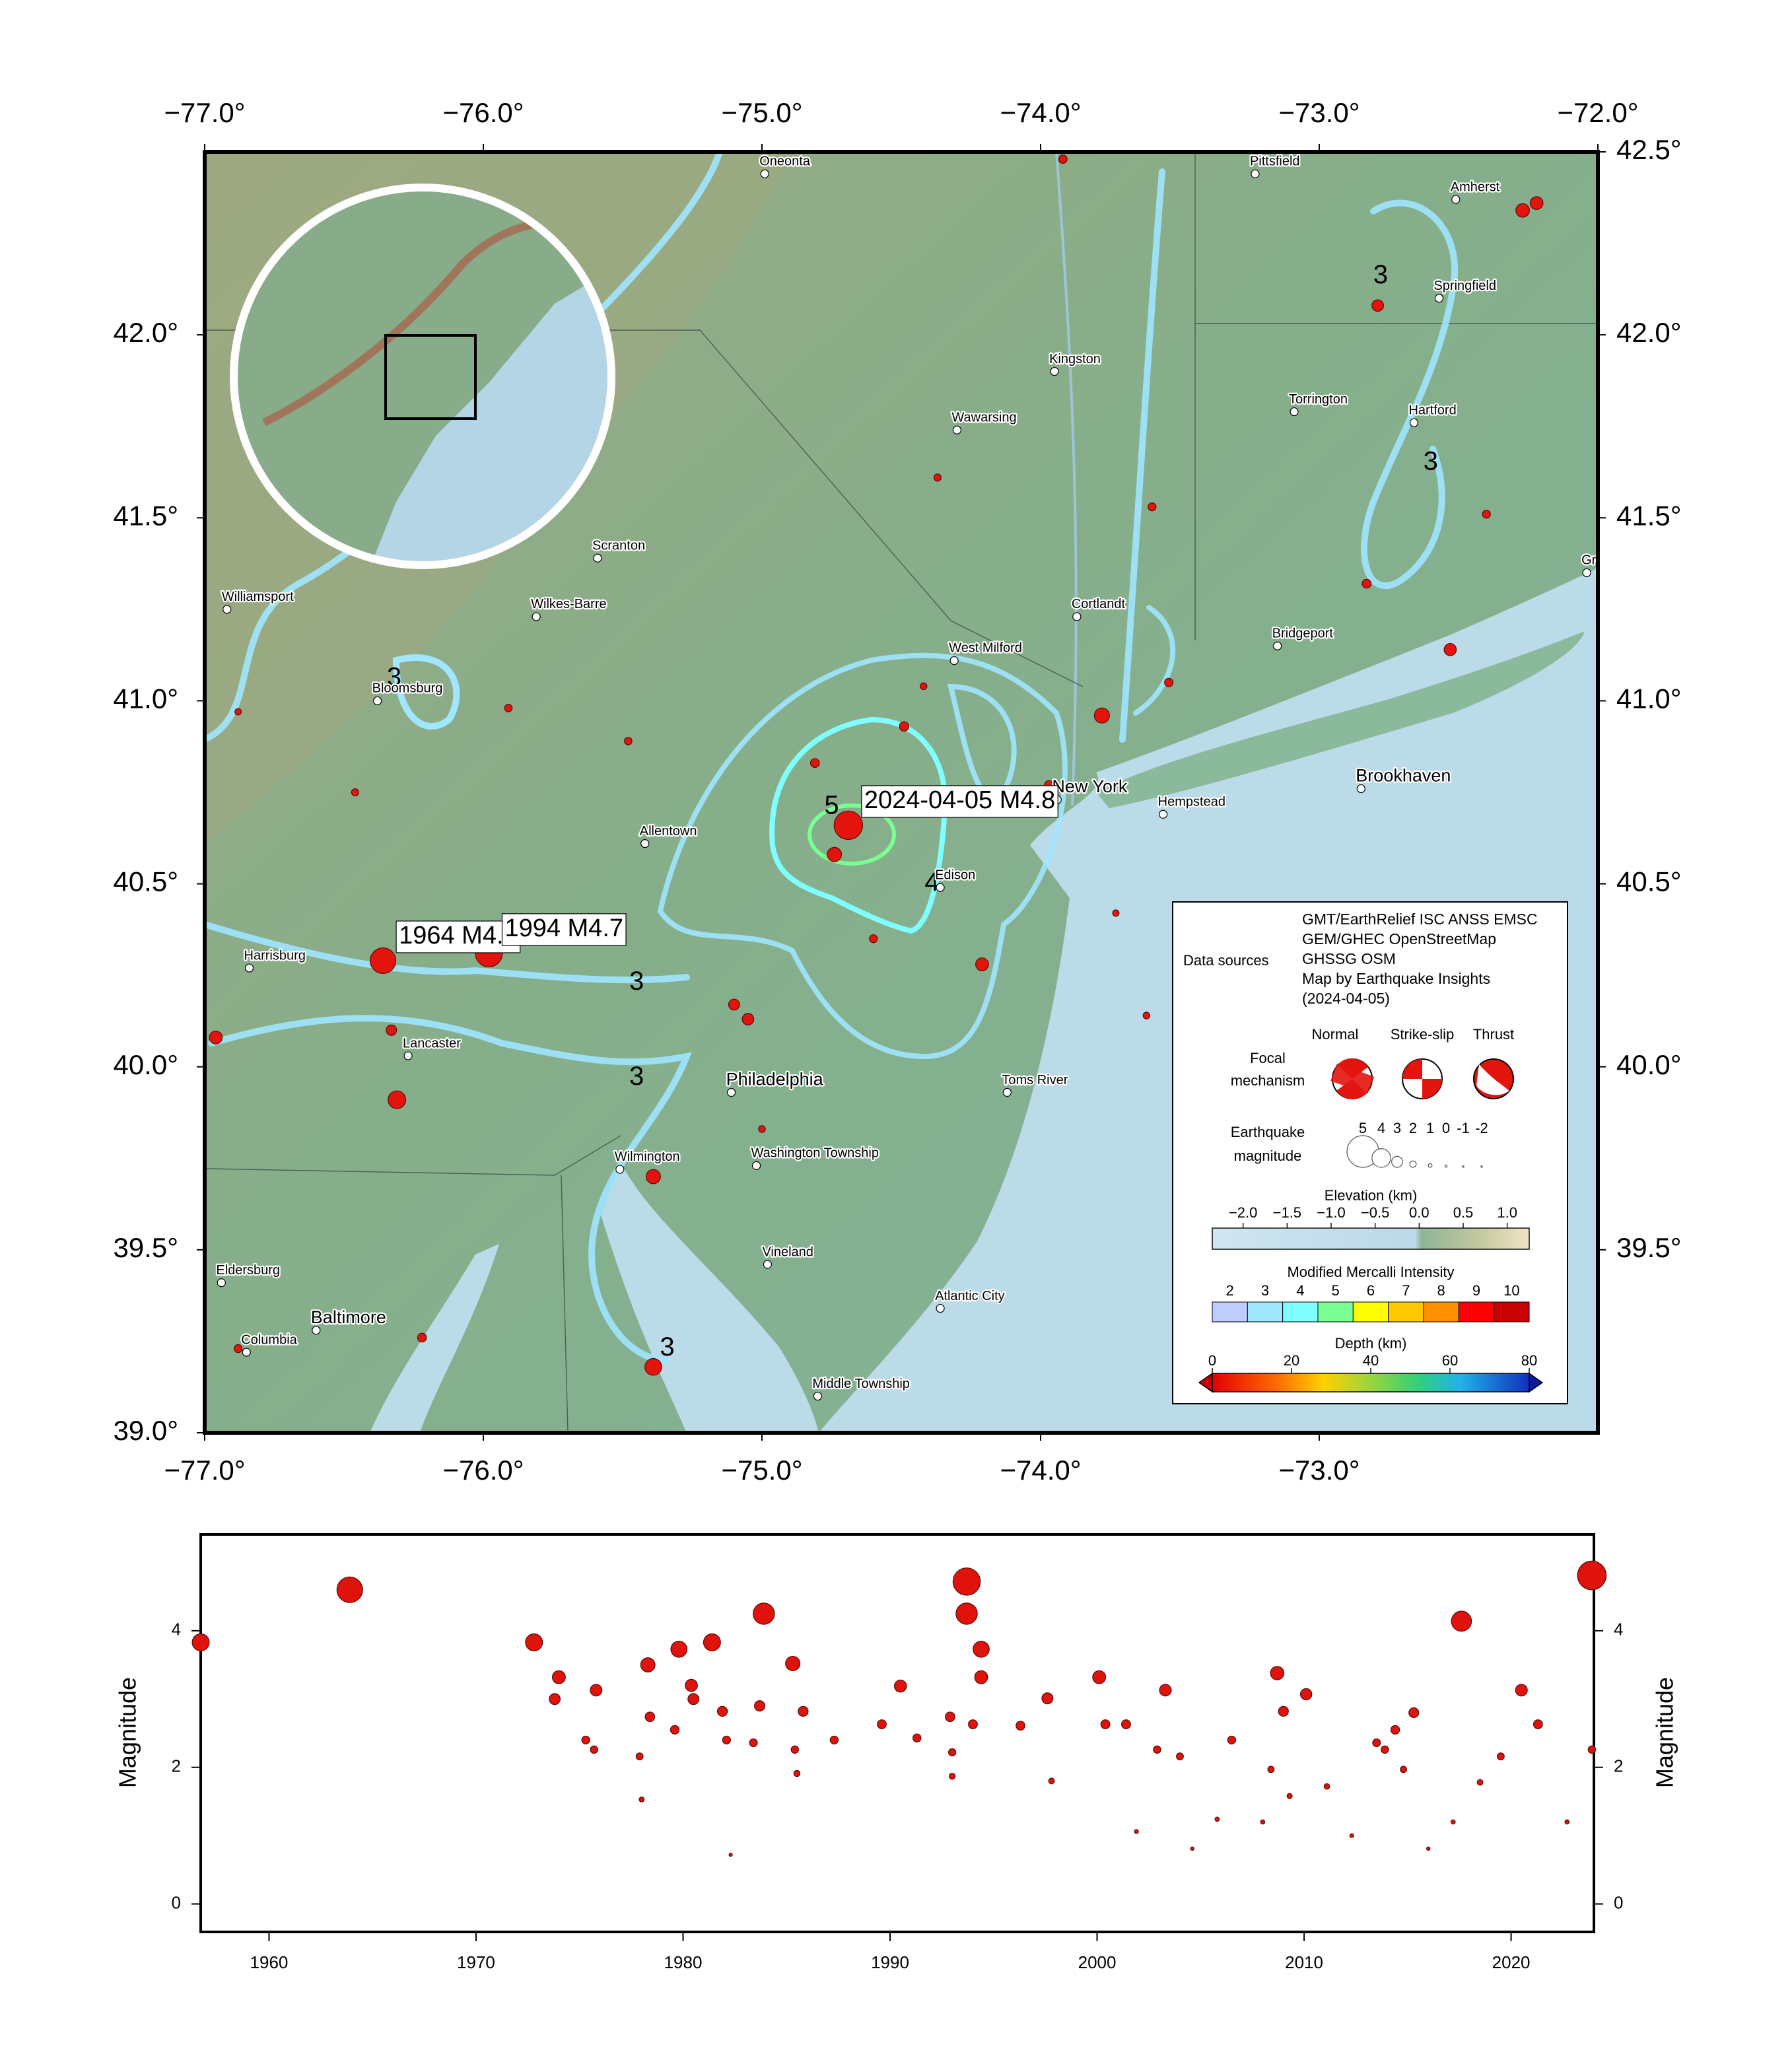  I want to click on x-tick-label: 2020, so click(1511, 1962).